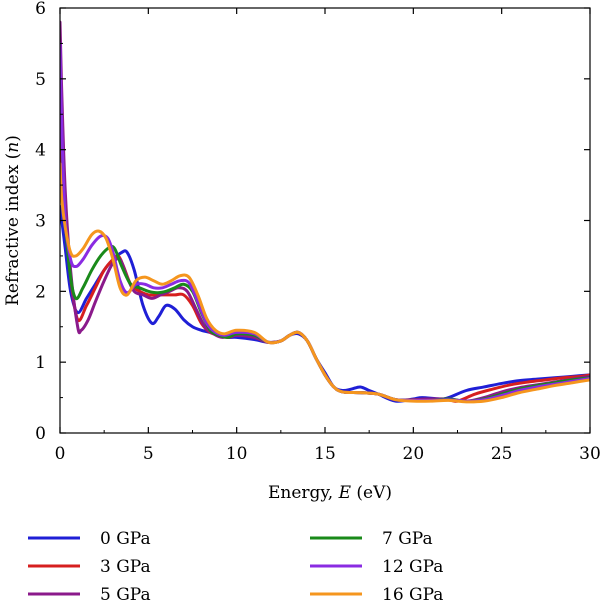  What do you see at coordinates (40, 9) in the screenshot?
I see `y-tick-label-6: 6` at bounding box center [40, 9].